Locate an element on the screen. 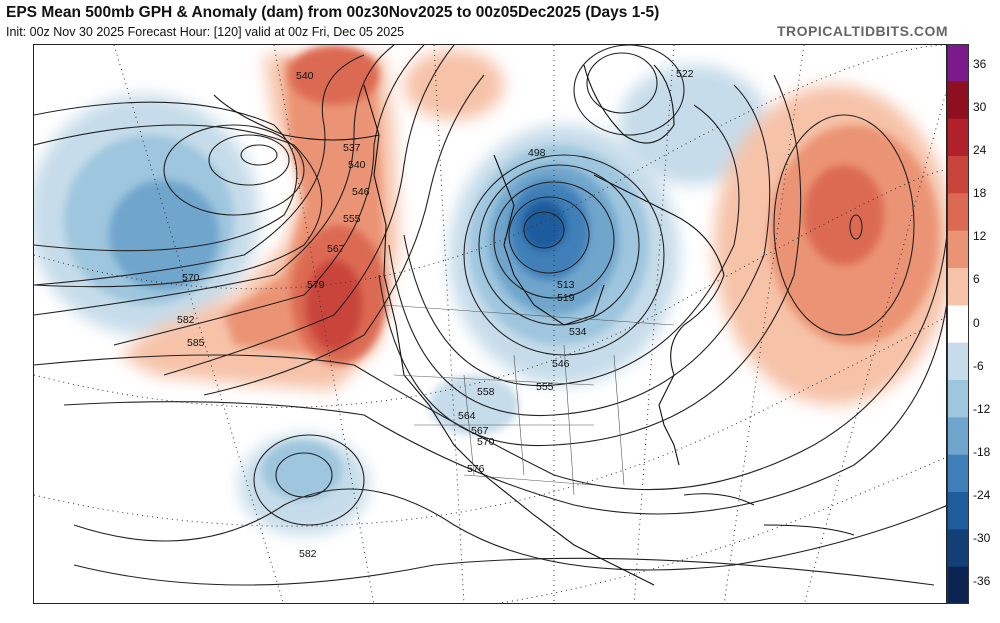 The image size is (1000, 623). colorbar-swatches is located at coordinates (958, 324).